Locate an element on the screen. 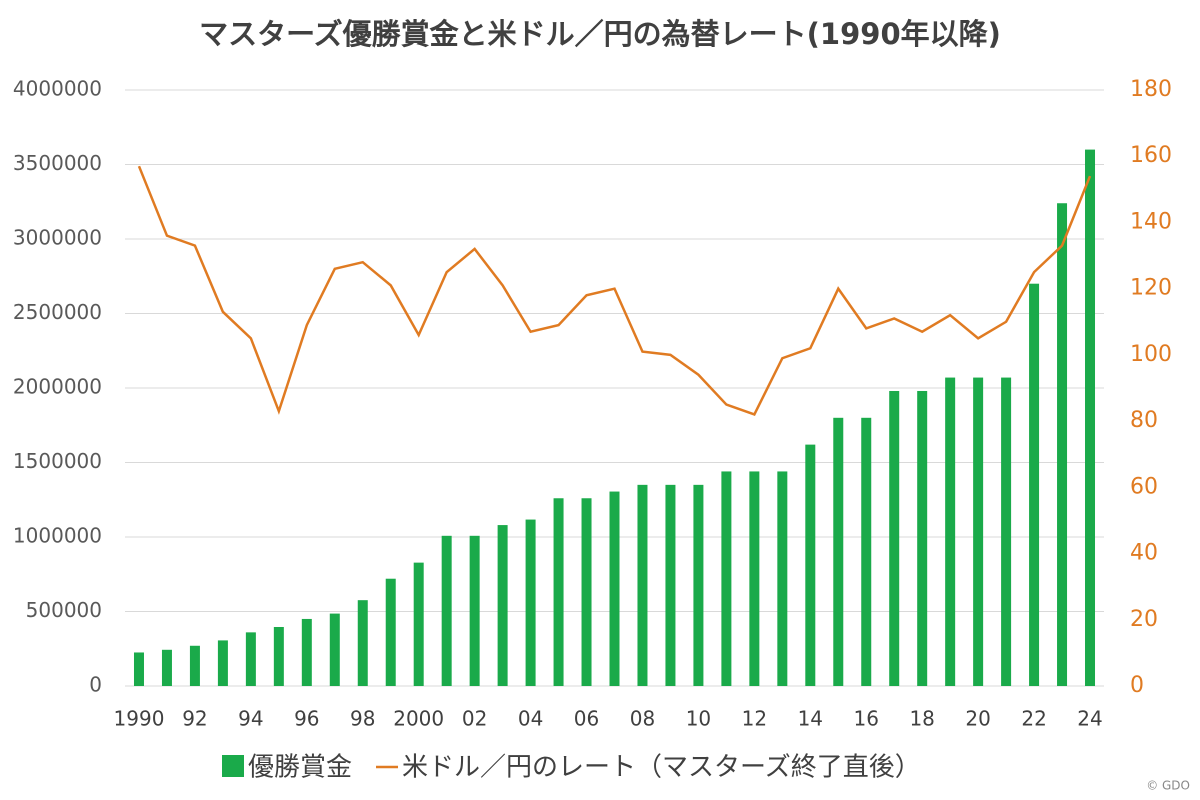 This screenshot has width=1200, height=800. legend-label: 優勝賞金 is located at coordinates (300, 768).